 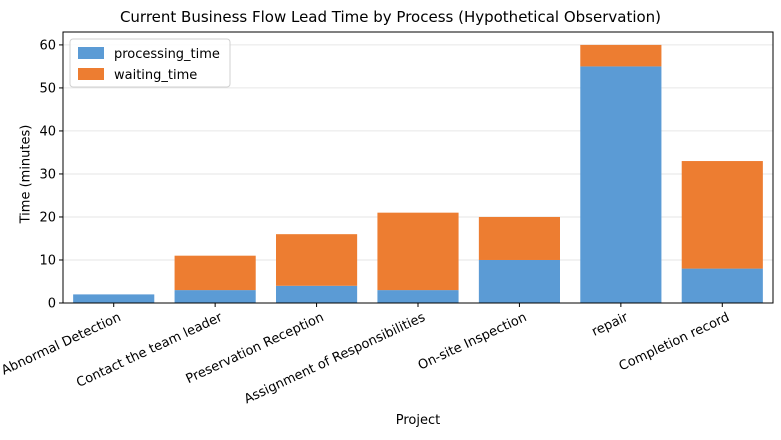 I want to click on x-tick-label: repair, so click(x=611, y=325).